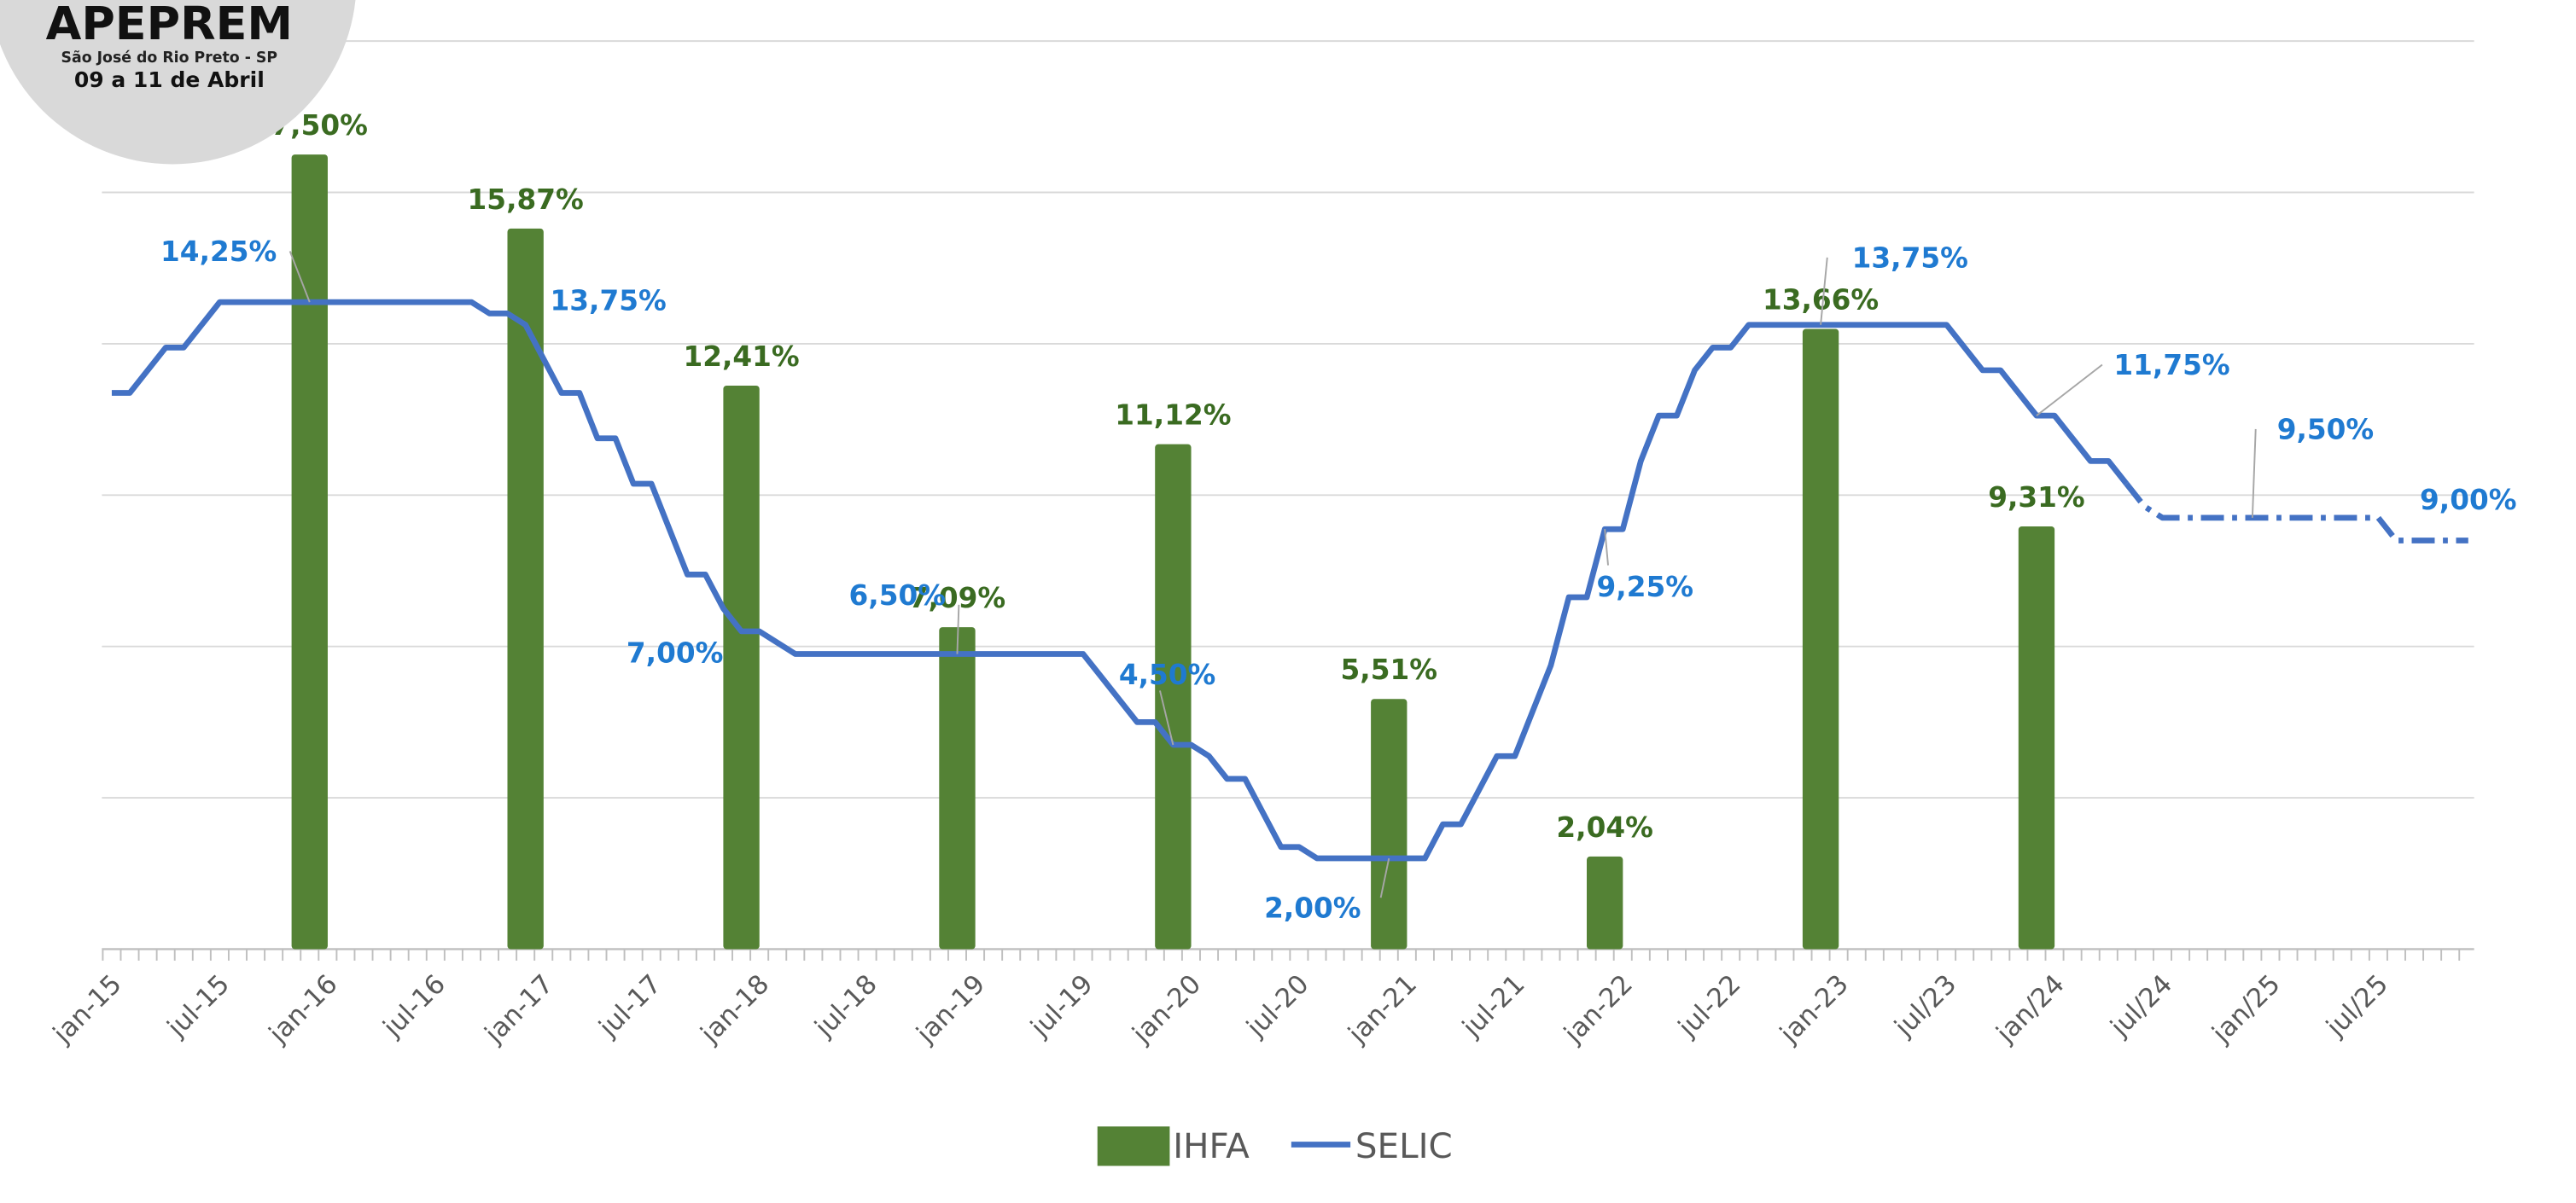 This screenshot has width=2576, height=1203. I want to click on line-label: 11,75%, so click(2171, 365).